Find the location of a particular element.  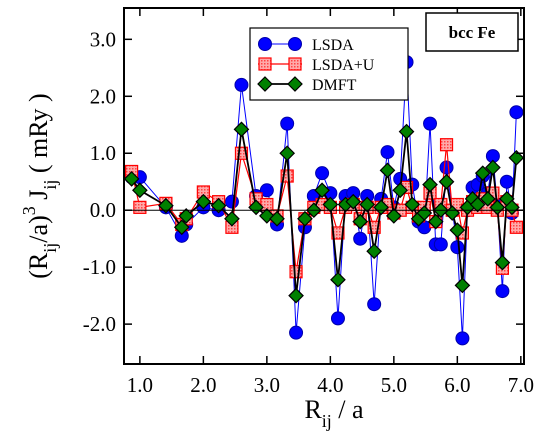

annotation-box: bcc Fe is located at coordinates (472, 32).